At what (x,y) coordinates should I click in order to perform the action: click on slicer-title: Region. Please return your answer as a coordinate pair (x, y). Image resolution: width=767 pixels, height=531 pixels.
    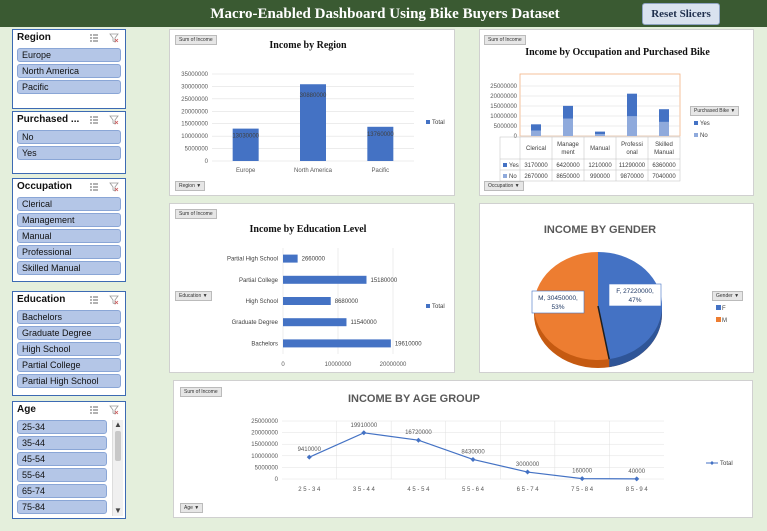
    Looking at the image, I should click on (34, 37).